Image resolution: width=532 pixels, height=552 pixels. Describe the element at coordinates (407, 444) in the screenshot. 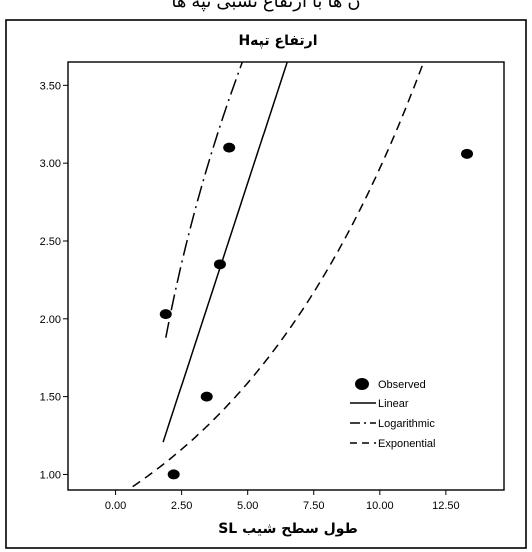

I see `legend-label: Exponential` at that location.